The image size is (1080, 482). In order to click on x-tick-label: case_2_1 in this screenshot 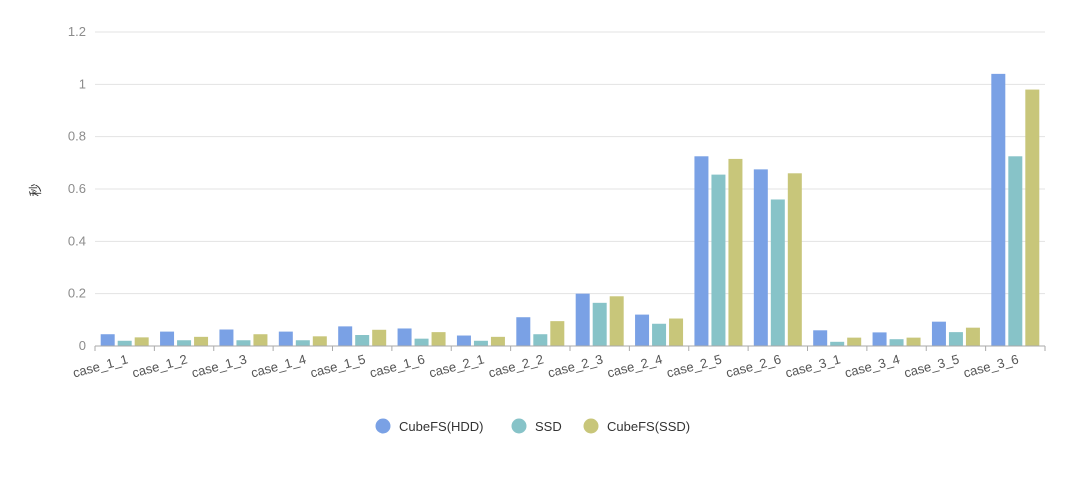, I will do `click(456, 365)`.